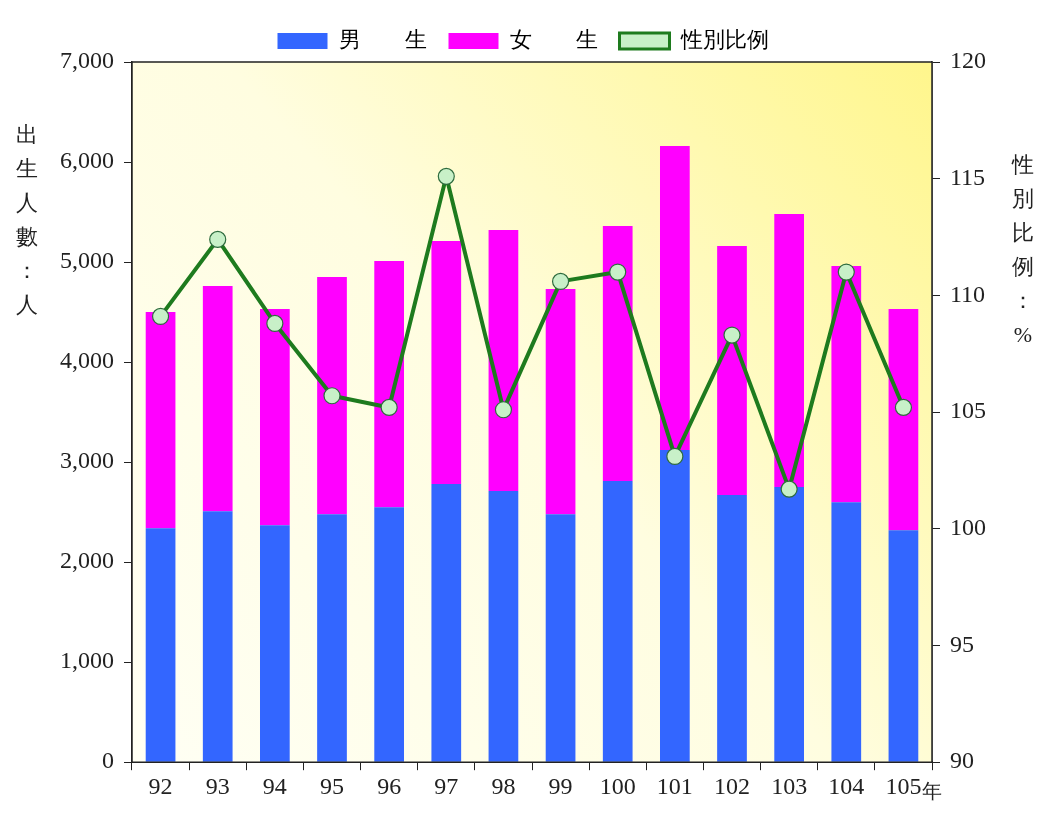  I want to click on x-tick-label: 99, so click(560, 785).